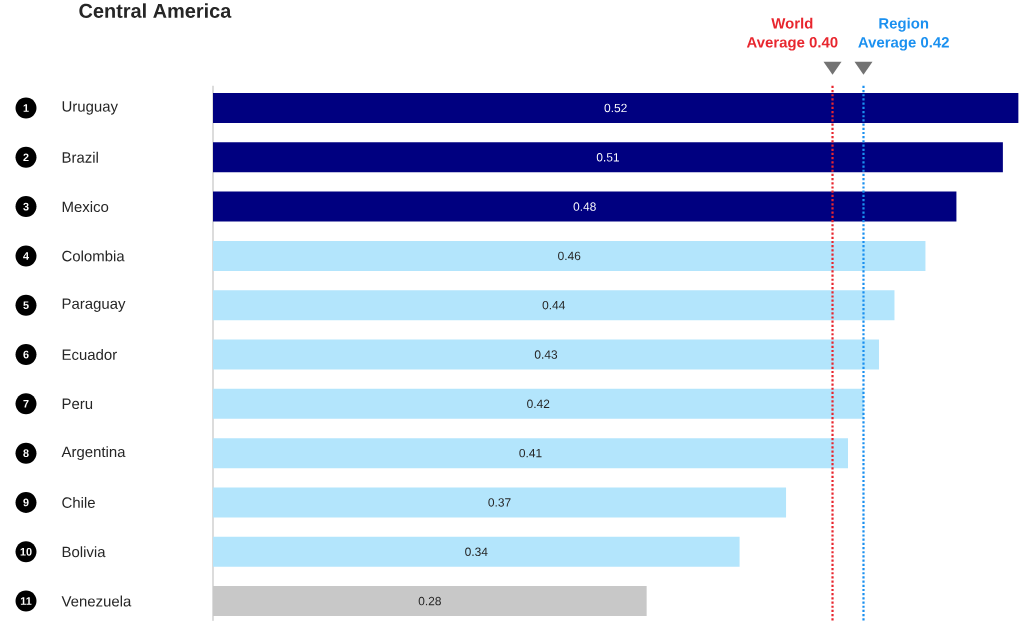 This screenshot has height=622, width=1026. I want to click on data-label: 0.48, so click(584, 206).